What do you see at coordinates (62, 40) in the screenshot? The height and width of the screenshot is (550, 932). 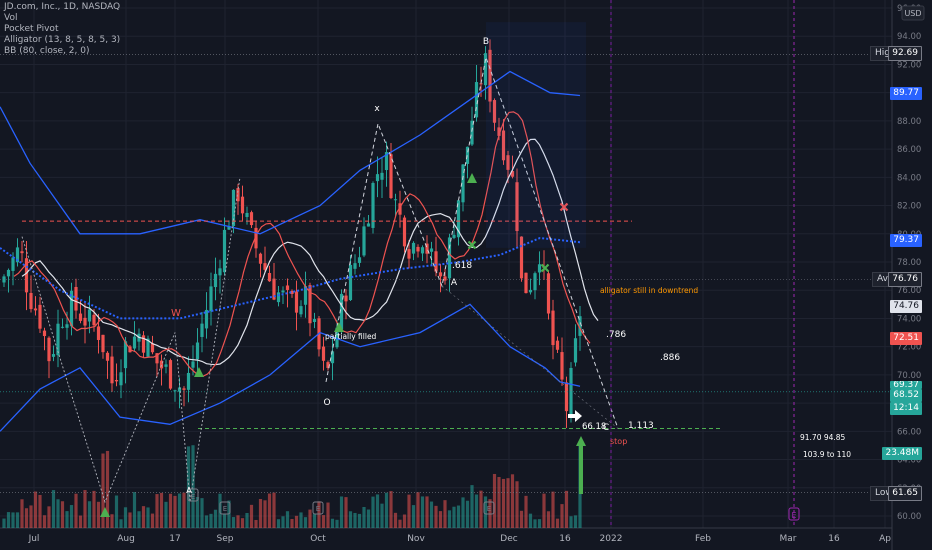 I see `legend-alligator: Alligator (13, 8, 5, 8, 5, 3)` at bounding box center [62, 40].